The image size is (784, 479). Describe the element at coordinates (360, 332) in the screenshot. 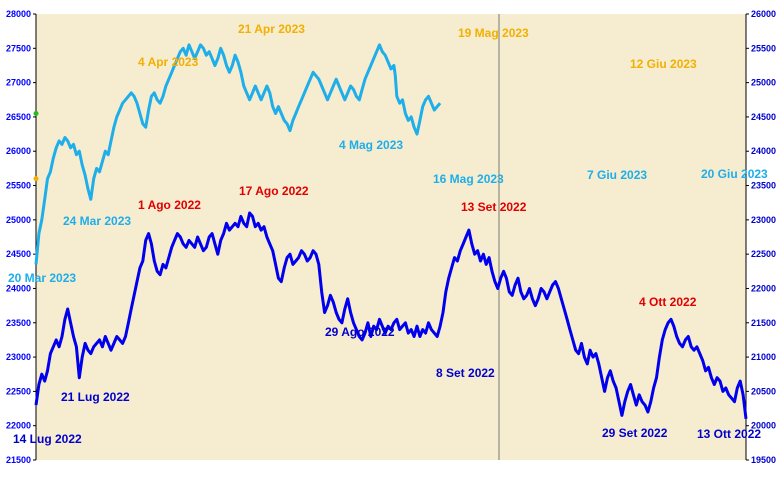

I see `annotation-label: 29 Ago 2022` at that location.